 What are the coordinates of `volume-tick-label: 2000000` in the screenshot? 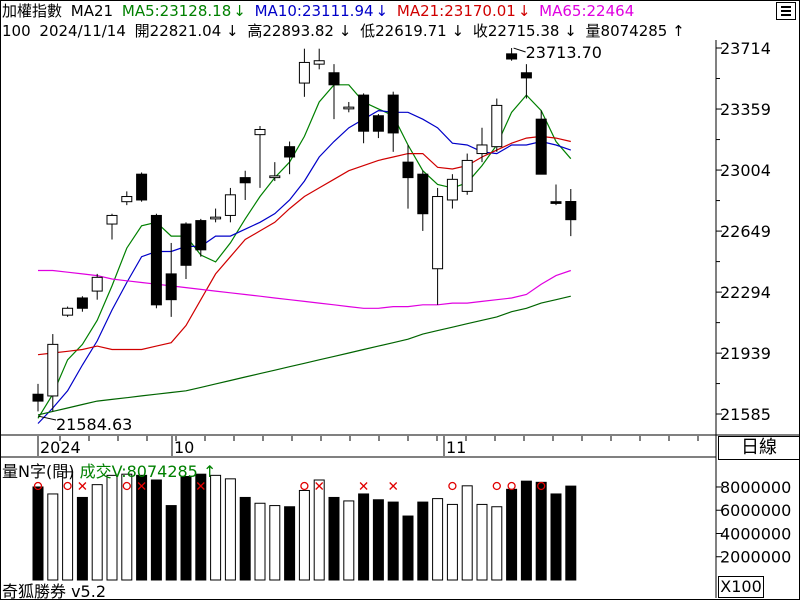 It's located at (755, 557).